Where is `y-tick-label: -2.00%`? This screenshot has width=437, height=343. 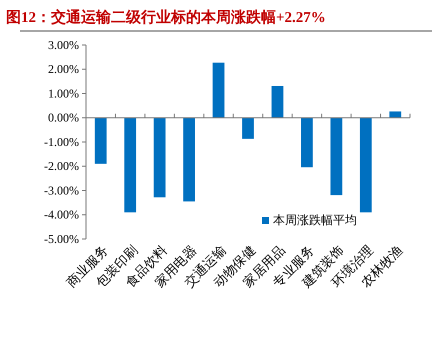 y-tick-label: -2.00% is located at coordinates (61, 166).